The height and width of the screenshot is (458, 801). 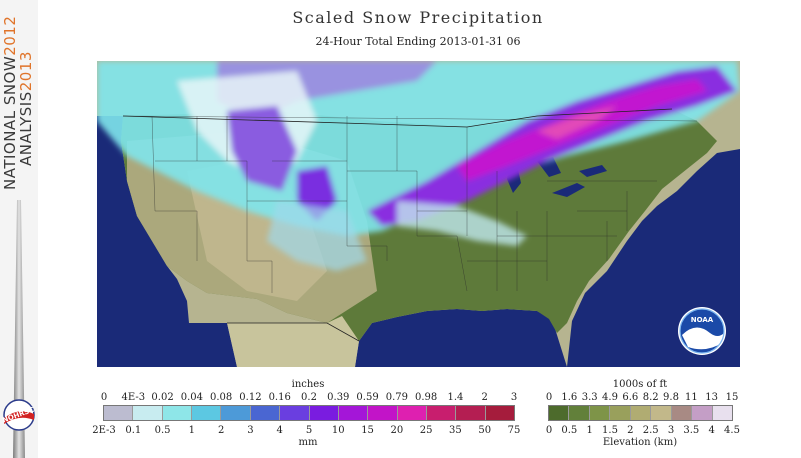 What do you see at coordinates (653, 214) in the screenshot?
I see `atlantic-ocean` at bounding box center [653, 214].